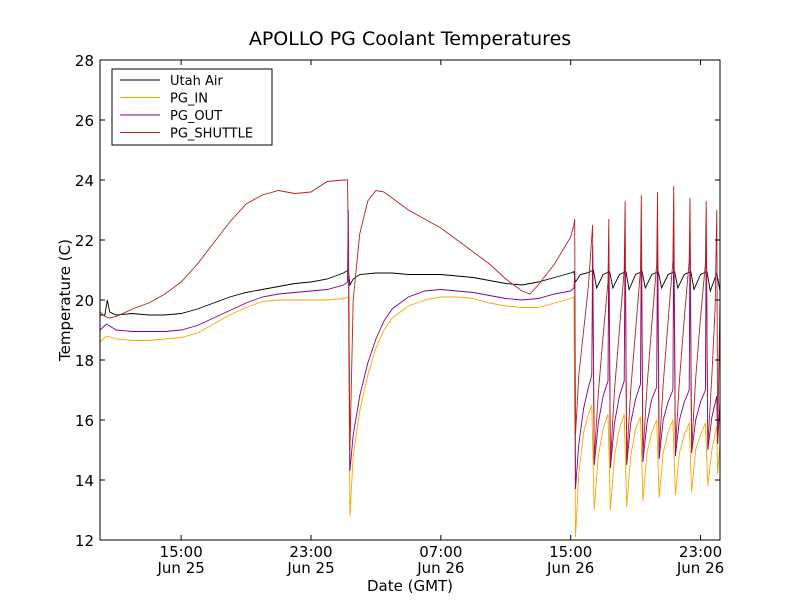 The image size is (800, 600). What do you see at coordinates (84, 61) in the screenshot?
I see `y-tick-label: 28` at bounding box center [84, 61].